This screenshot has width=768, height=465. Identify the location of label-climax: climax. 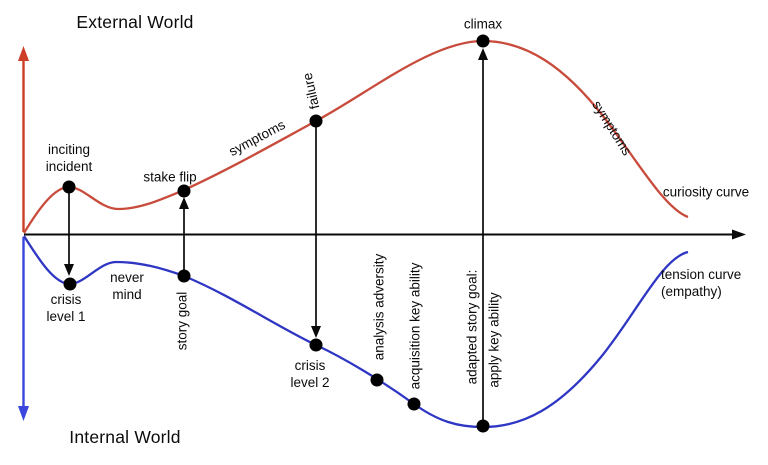
(483, 24).